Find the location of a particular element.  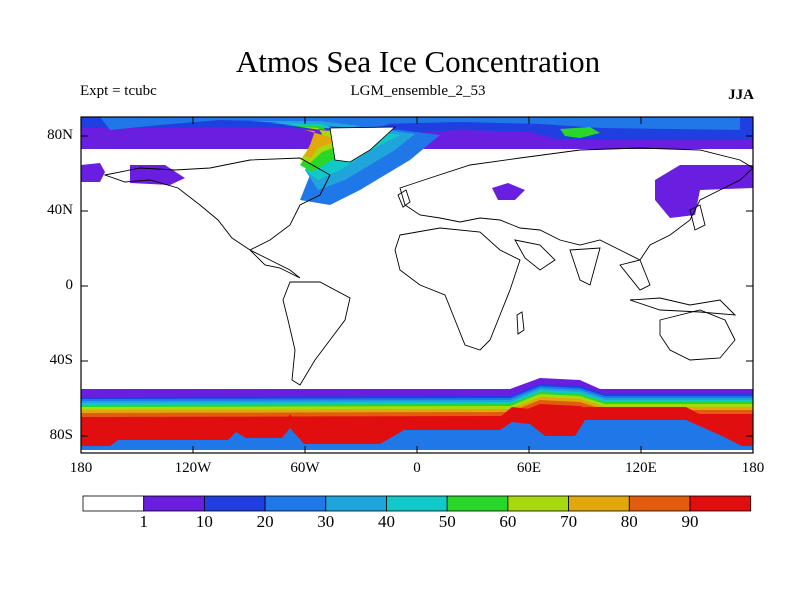

x-tick-label: 60E is located at coordinates (529, 468).